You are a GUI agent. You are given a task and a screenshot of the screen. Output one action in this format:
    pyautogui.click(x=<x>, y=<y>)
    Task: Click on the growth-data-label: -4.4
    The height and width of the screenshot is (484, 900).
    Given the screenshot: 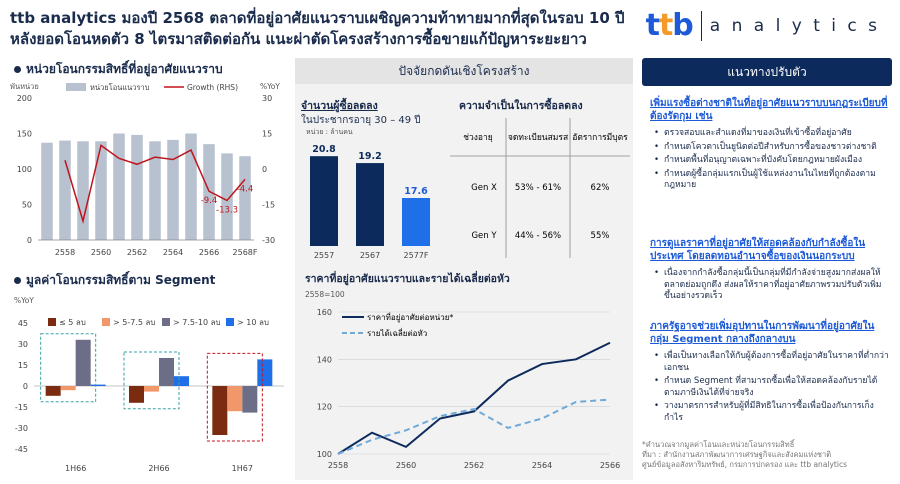 What is the action you would take?
    pyautogui.click(x=245, y=189)
    